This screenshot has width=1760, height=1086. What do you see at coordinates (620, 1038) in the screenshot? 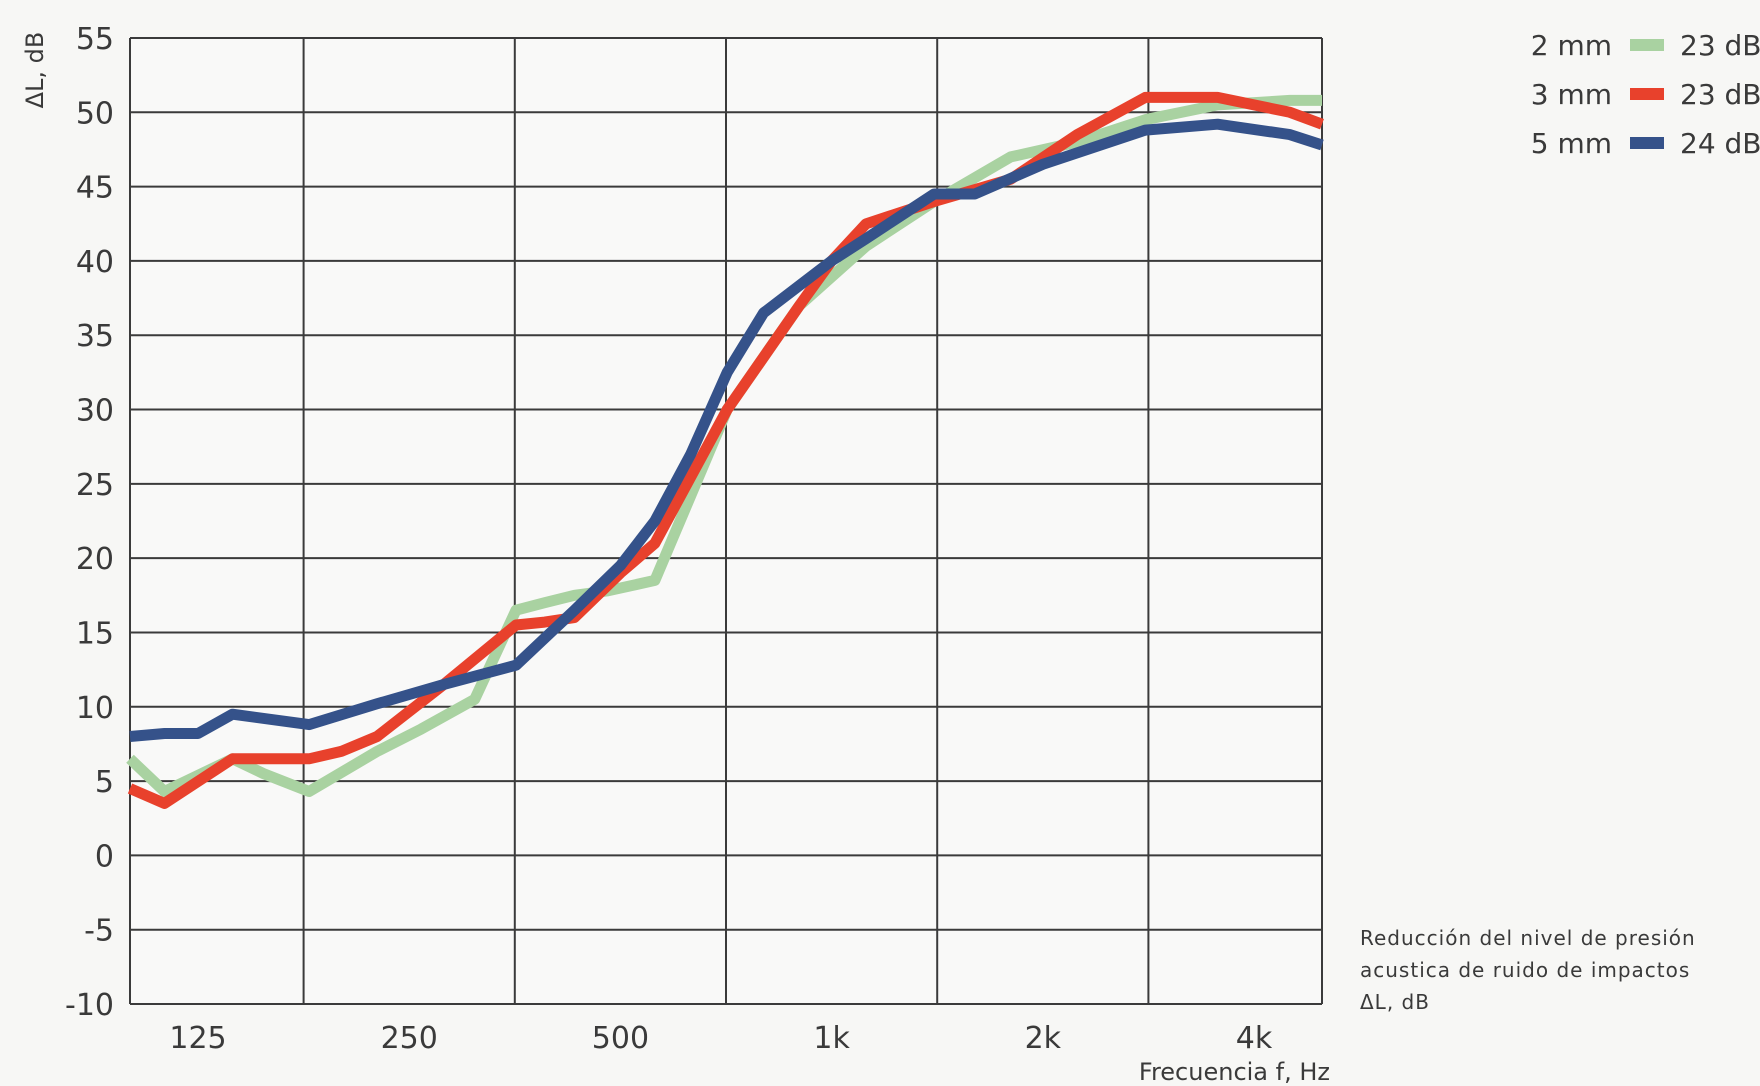
I see `x-tick-label: 500` at bounding box center [620, 1038].